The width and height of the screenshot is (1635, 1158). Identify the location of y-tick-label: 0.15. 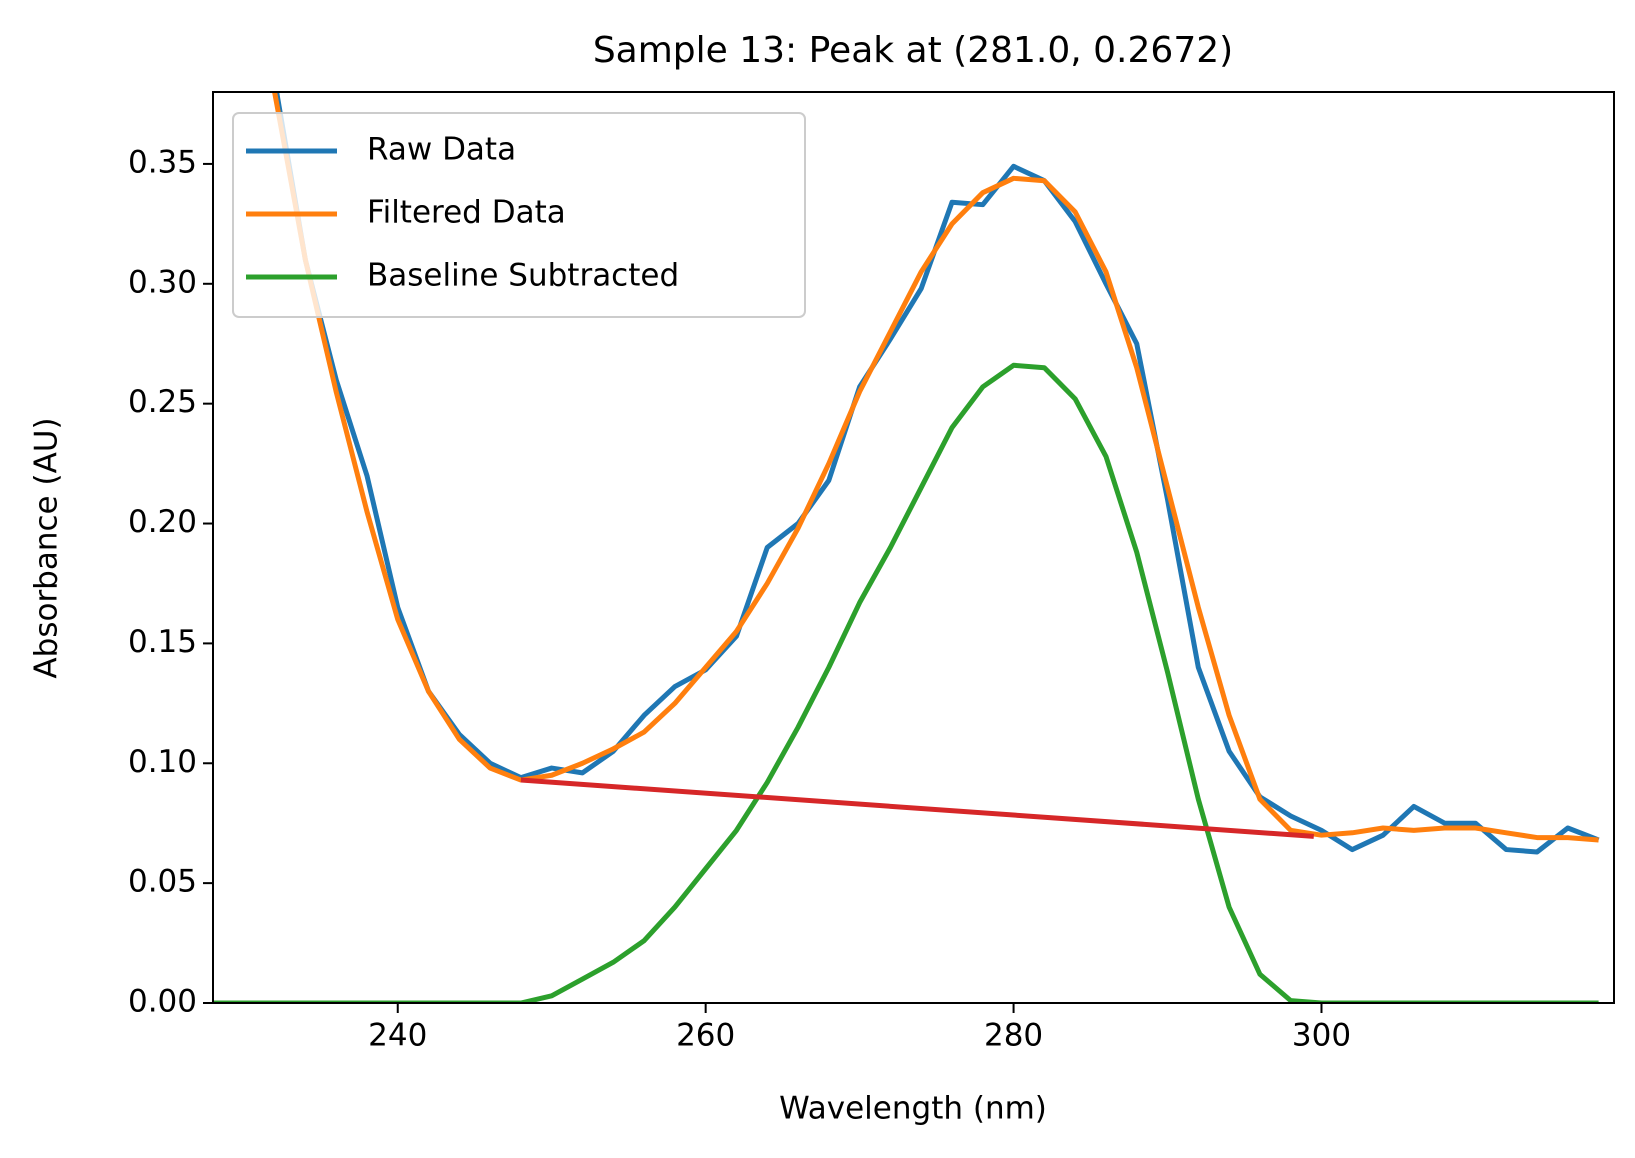
(162, 642).